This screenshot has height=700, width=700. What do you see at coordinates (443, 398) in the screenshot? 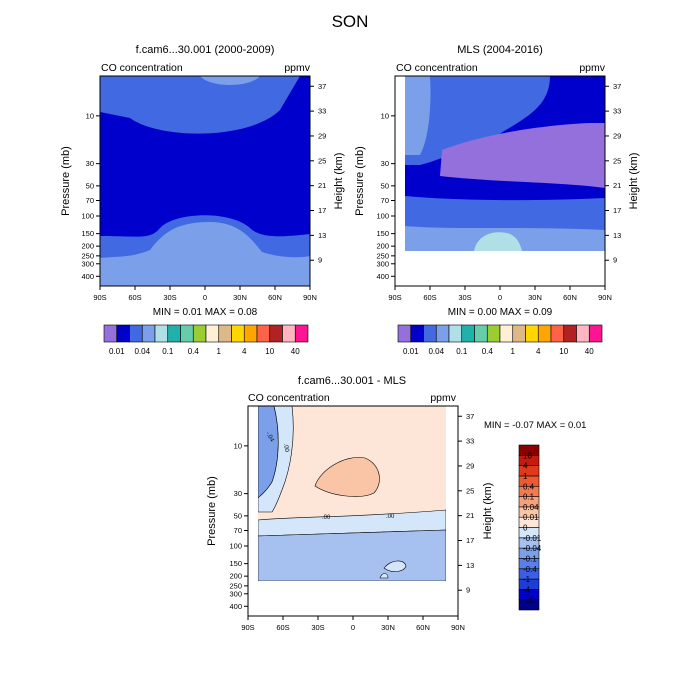
I see `panel-diff-right-label: ppmv` at bounding box center [443, 398].